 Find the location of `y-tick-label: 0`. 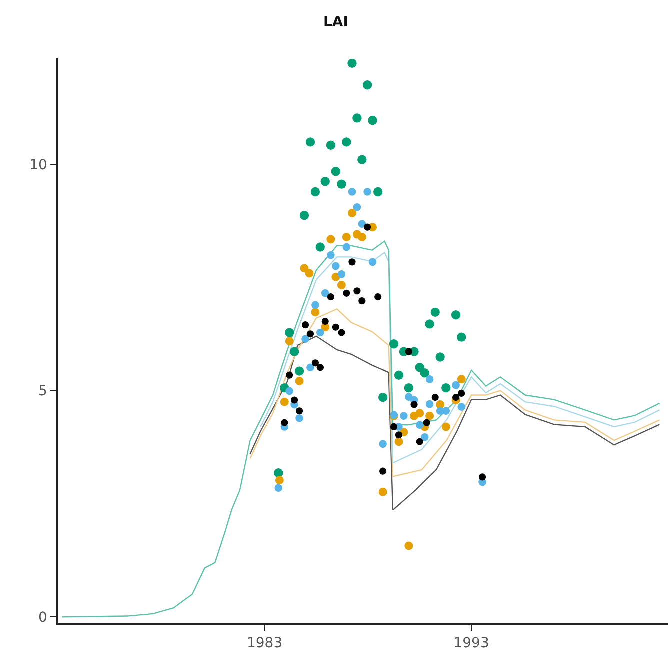

y-tick-label: 0 is located at coordinates (43, 618).